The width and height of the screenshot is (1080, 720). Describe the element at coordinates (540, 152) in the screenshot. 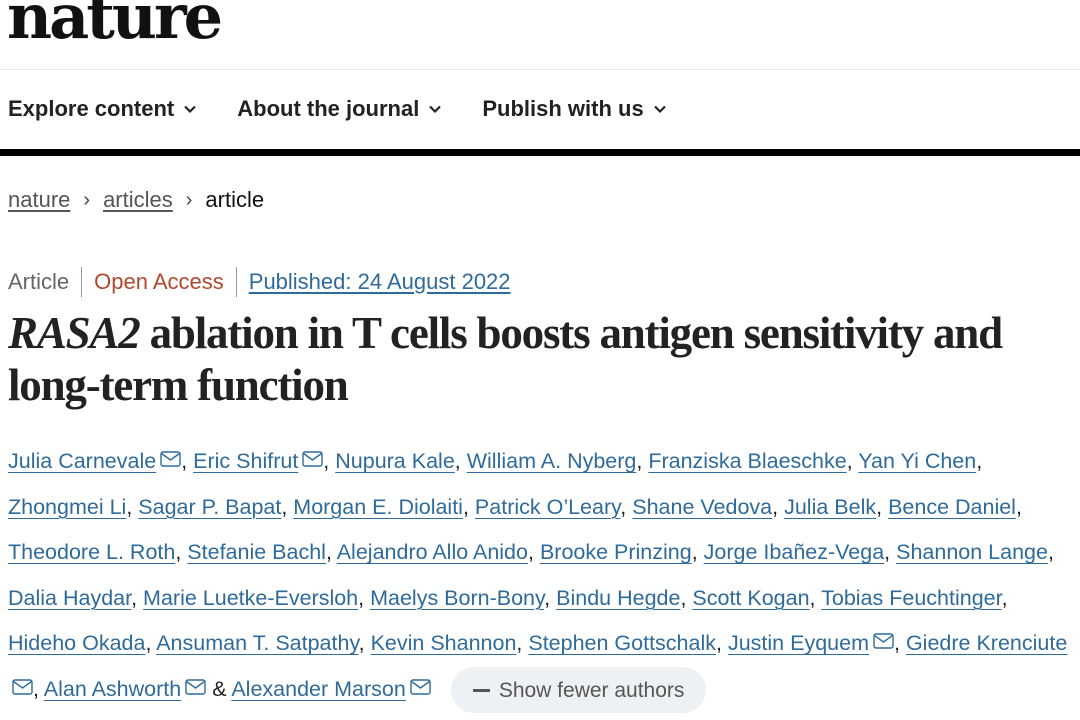

I see `nav-divider` at that location.